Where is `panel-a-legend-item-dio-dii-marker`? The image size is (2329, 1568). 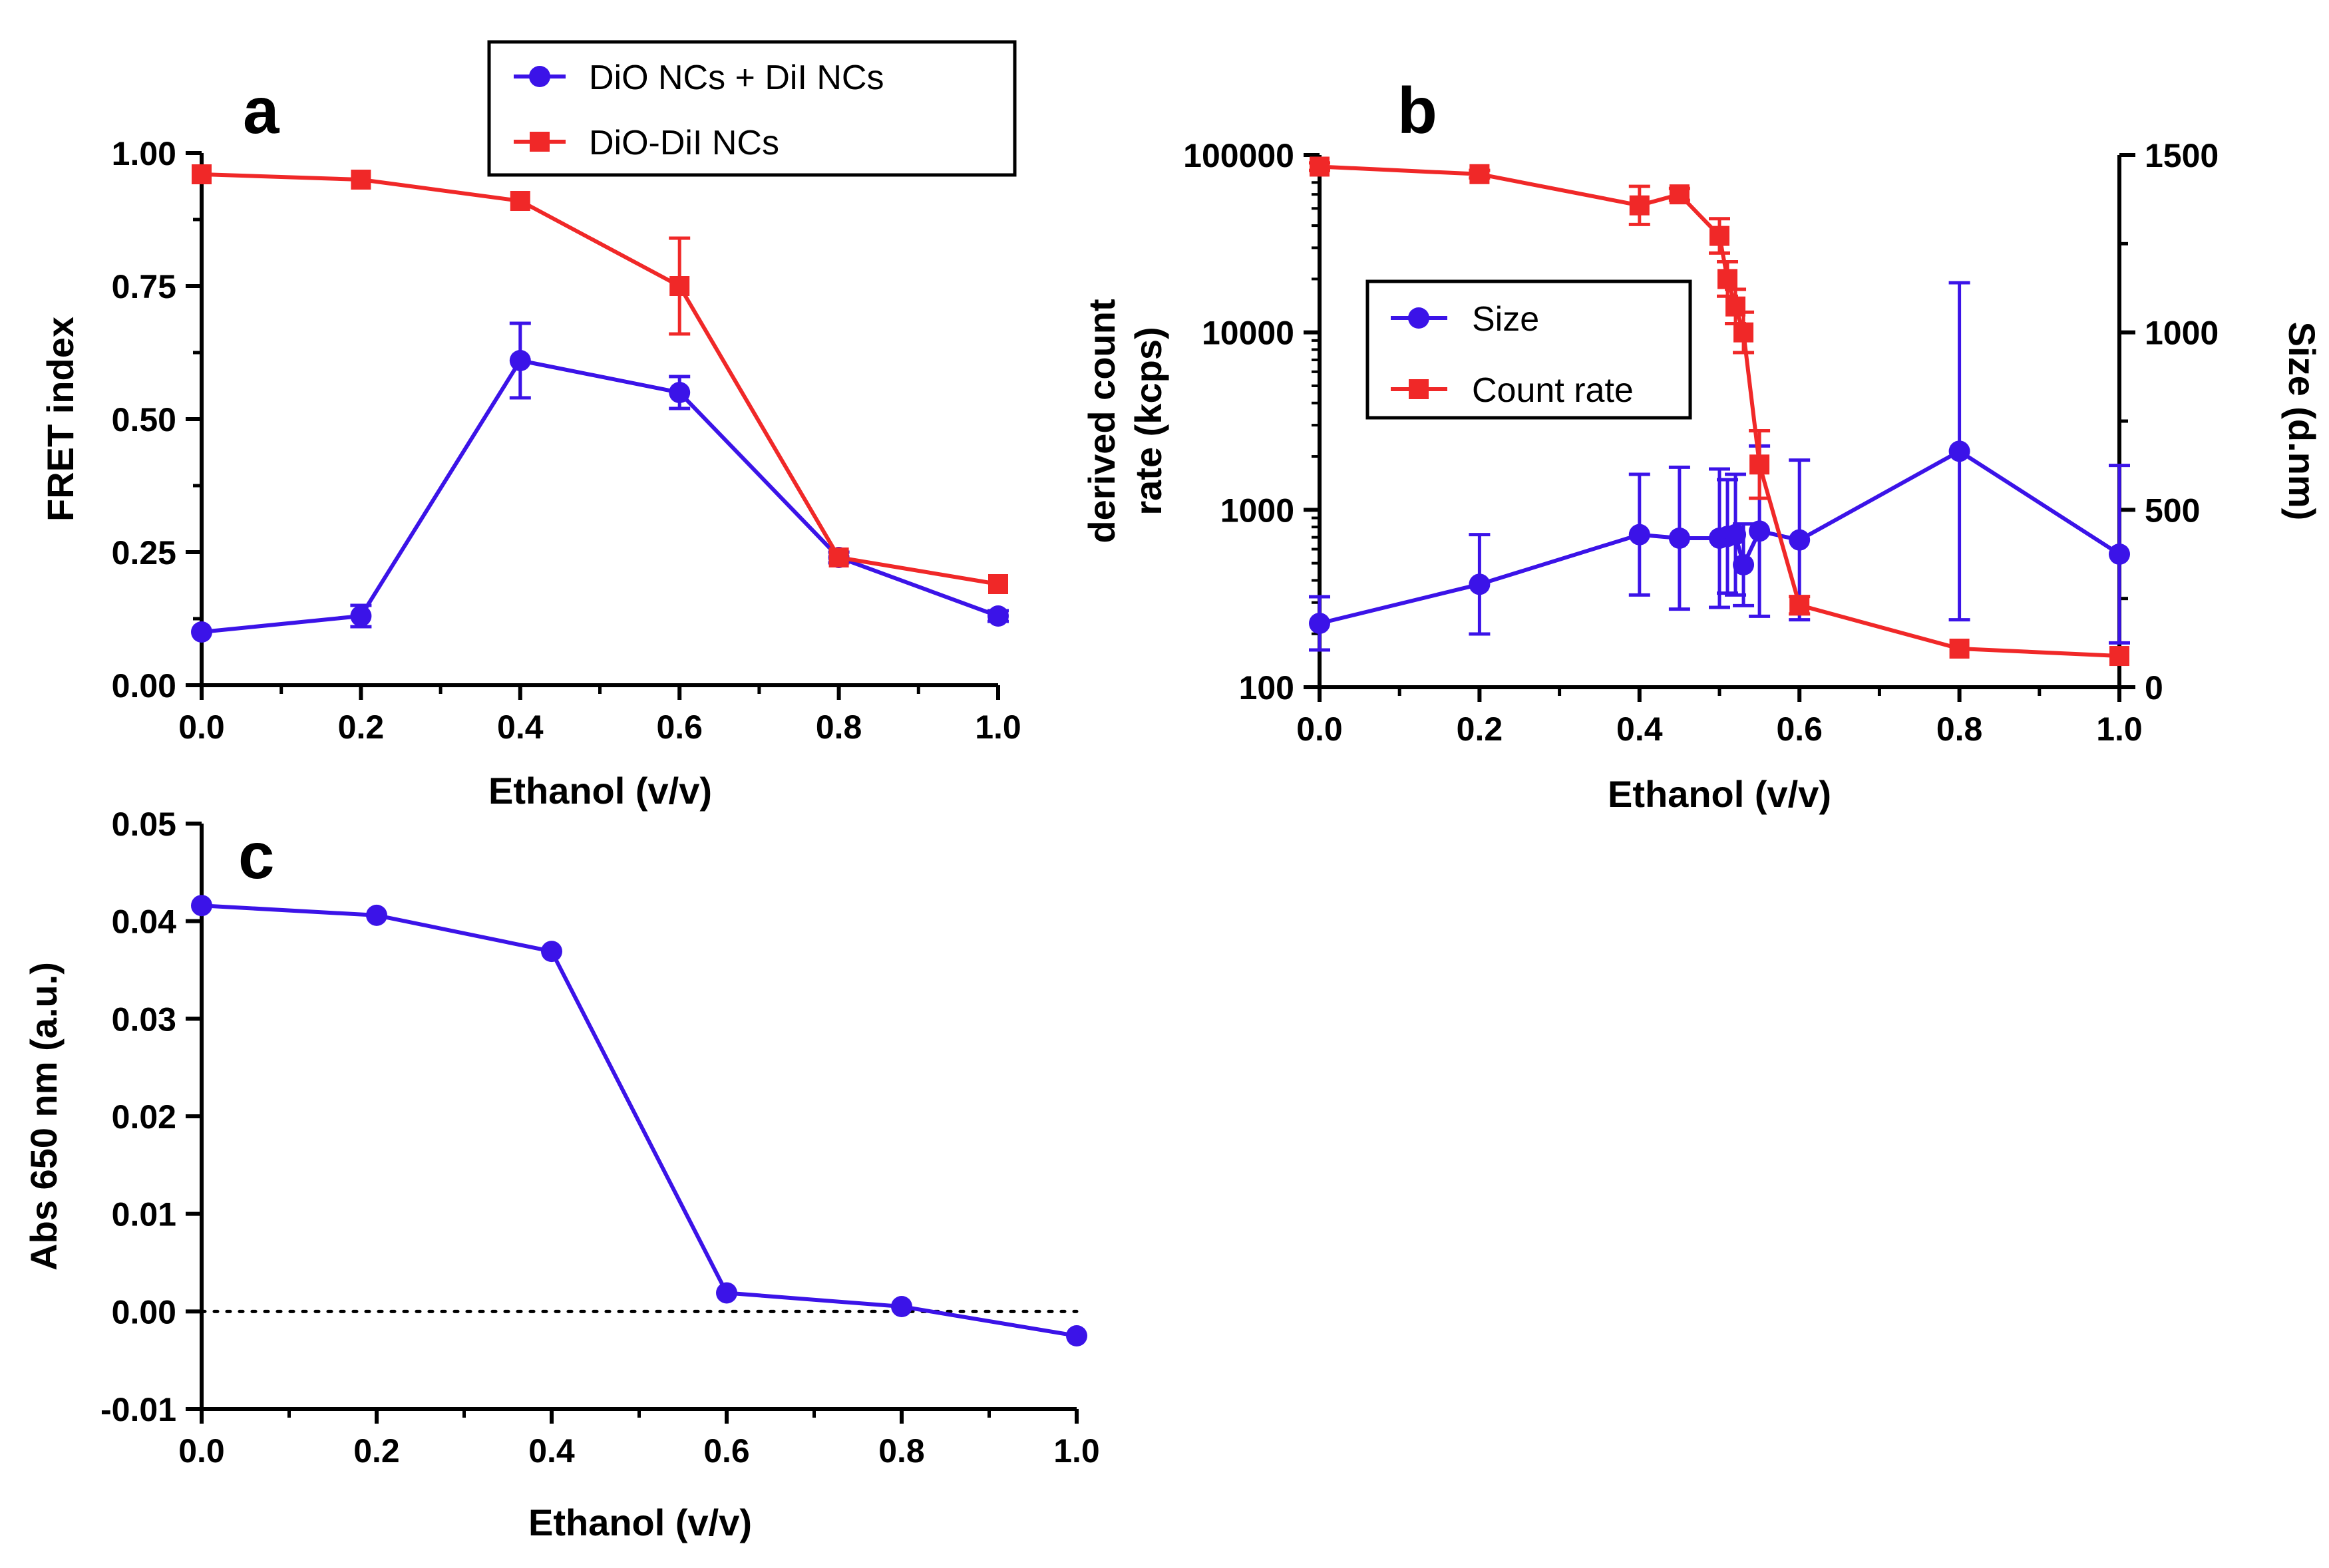
panel-a-legend-item-dio-dii-marker is located at coordinates (540, 142).